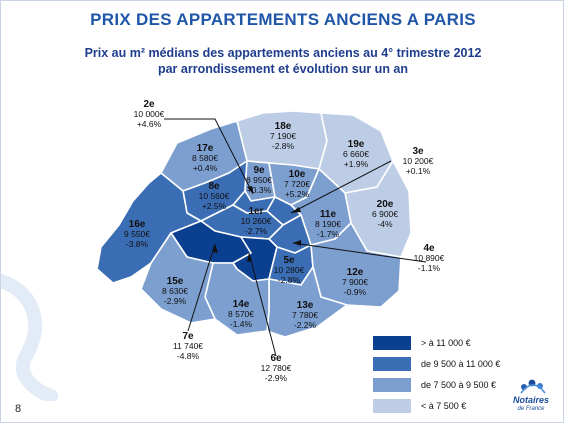 The height and width of the screenshot is (424, 564). Describe the element at coordinates (137, 234) in the screenshot. I see `label-16e-price: 9 550€` at that location.